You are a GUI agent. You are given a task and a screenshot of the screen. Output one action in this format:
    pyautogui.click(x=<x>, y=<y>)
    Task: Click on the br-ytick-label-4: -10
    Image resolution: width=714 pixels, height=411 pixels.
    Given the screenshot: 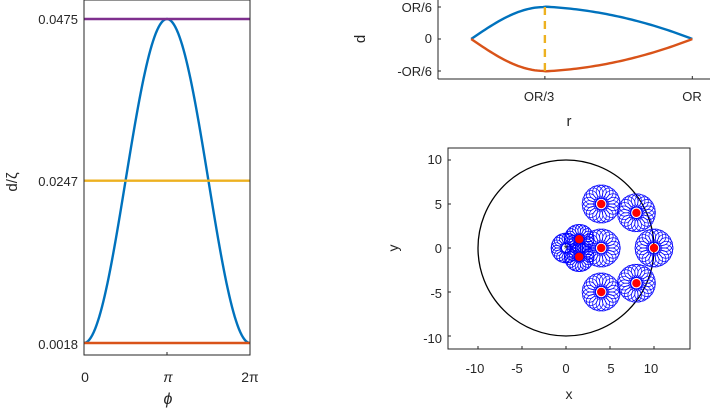 What is the action you would take?
    pyautogui.click(x=432, y=338)
    